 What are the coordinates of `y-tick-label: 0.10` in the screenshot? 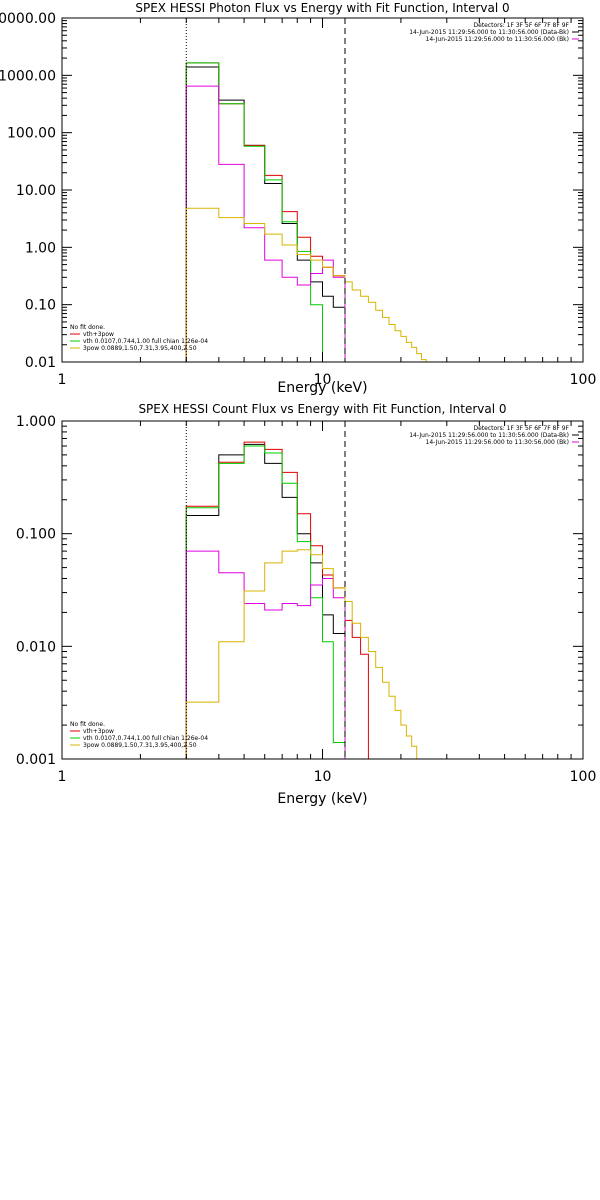 It's located at (40, 306).